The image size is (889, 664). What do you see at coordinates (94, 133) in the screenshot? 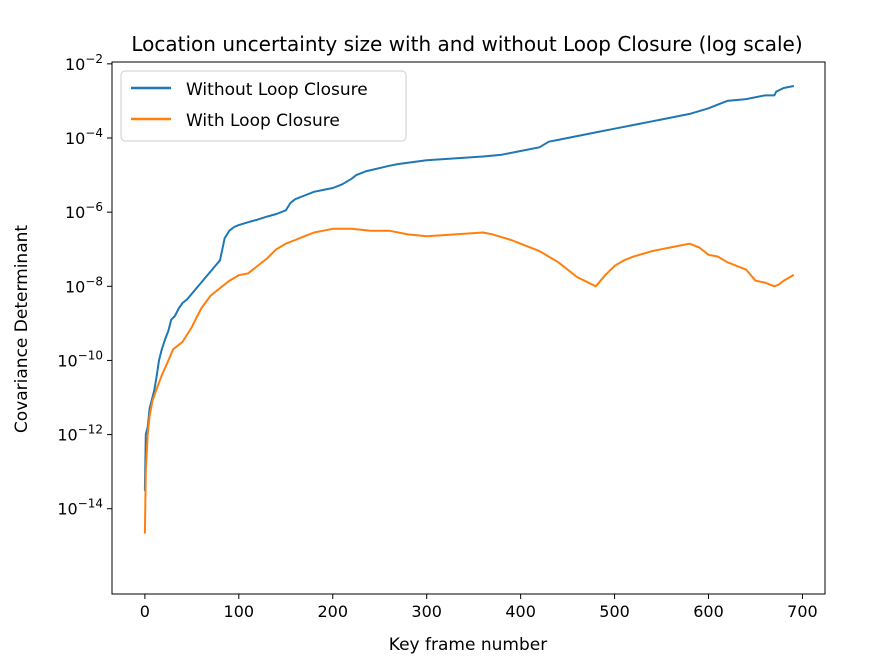
I see `y-tick-label-exponent: −4` at bounding box center [94, 133].